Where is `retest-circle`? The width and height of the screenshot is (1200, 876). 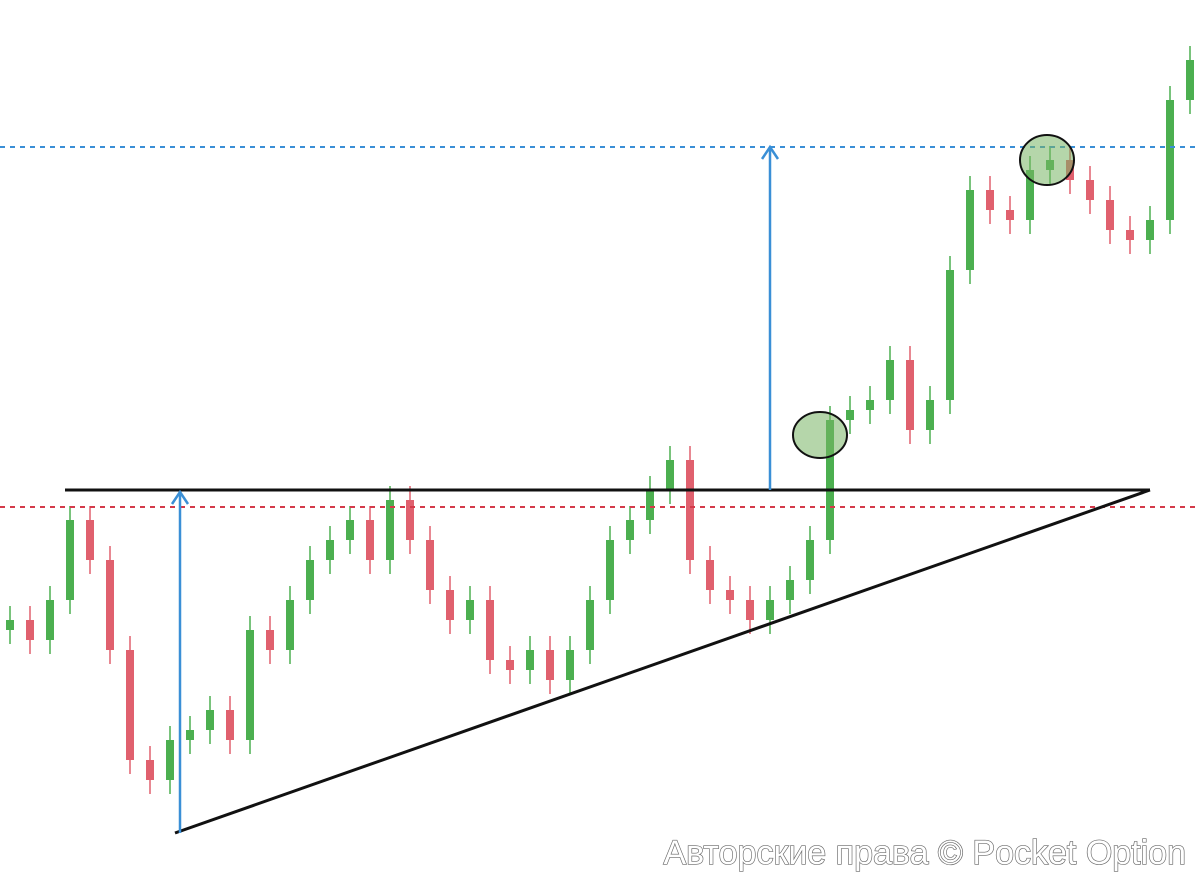 retest-circle is located at coordinates (1047, 160).